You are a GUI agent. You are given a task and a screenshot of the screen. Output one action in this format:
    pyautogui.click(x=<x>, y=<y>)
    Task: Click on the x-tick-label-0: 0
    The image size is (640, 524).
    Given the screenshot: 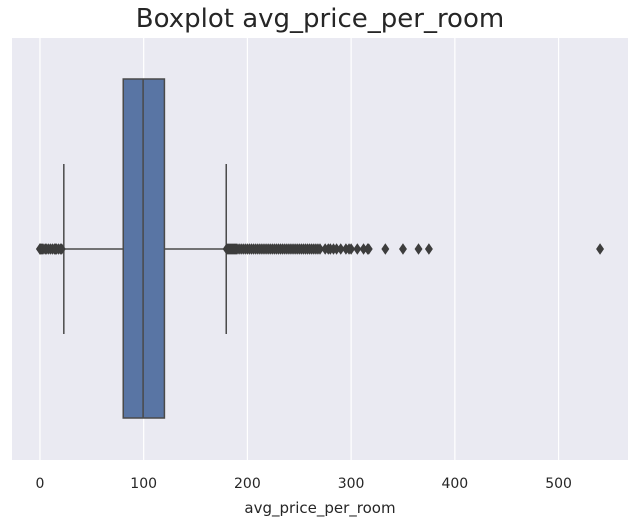 What is the action you would take?
    pyautogui.click(x=39, y=484)
    